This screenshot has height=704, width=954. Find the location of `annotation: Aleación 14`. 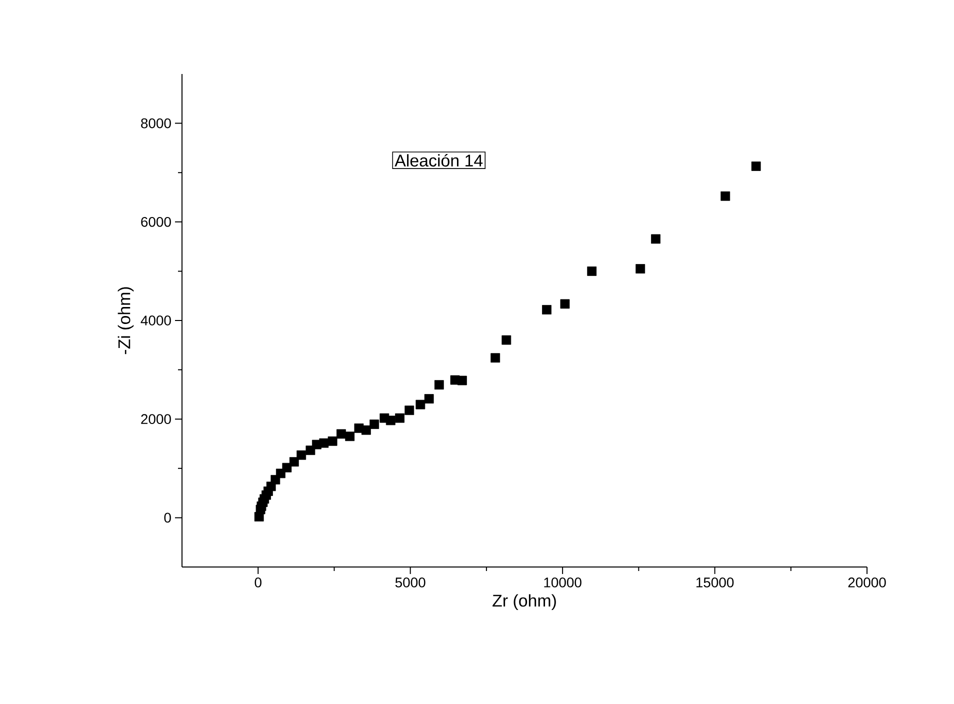

annotation: Aleación 14 is located at coordinates (438, 160).